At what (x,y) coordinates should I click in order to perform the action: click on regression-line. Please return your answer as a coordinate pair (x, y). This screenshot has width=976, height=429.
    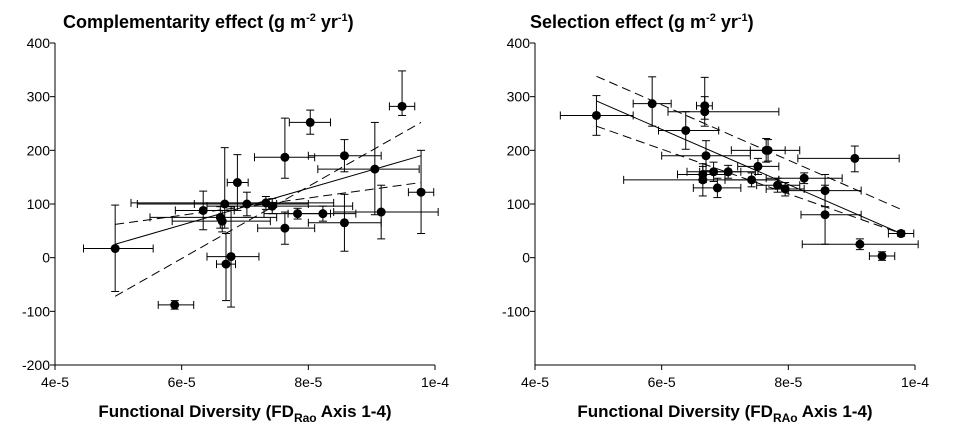
    Looking at the image, I should click on (749, 167).